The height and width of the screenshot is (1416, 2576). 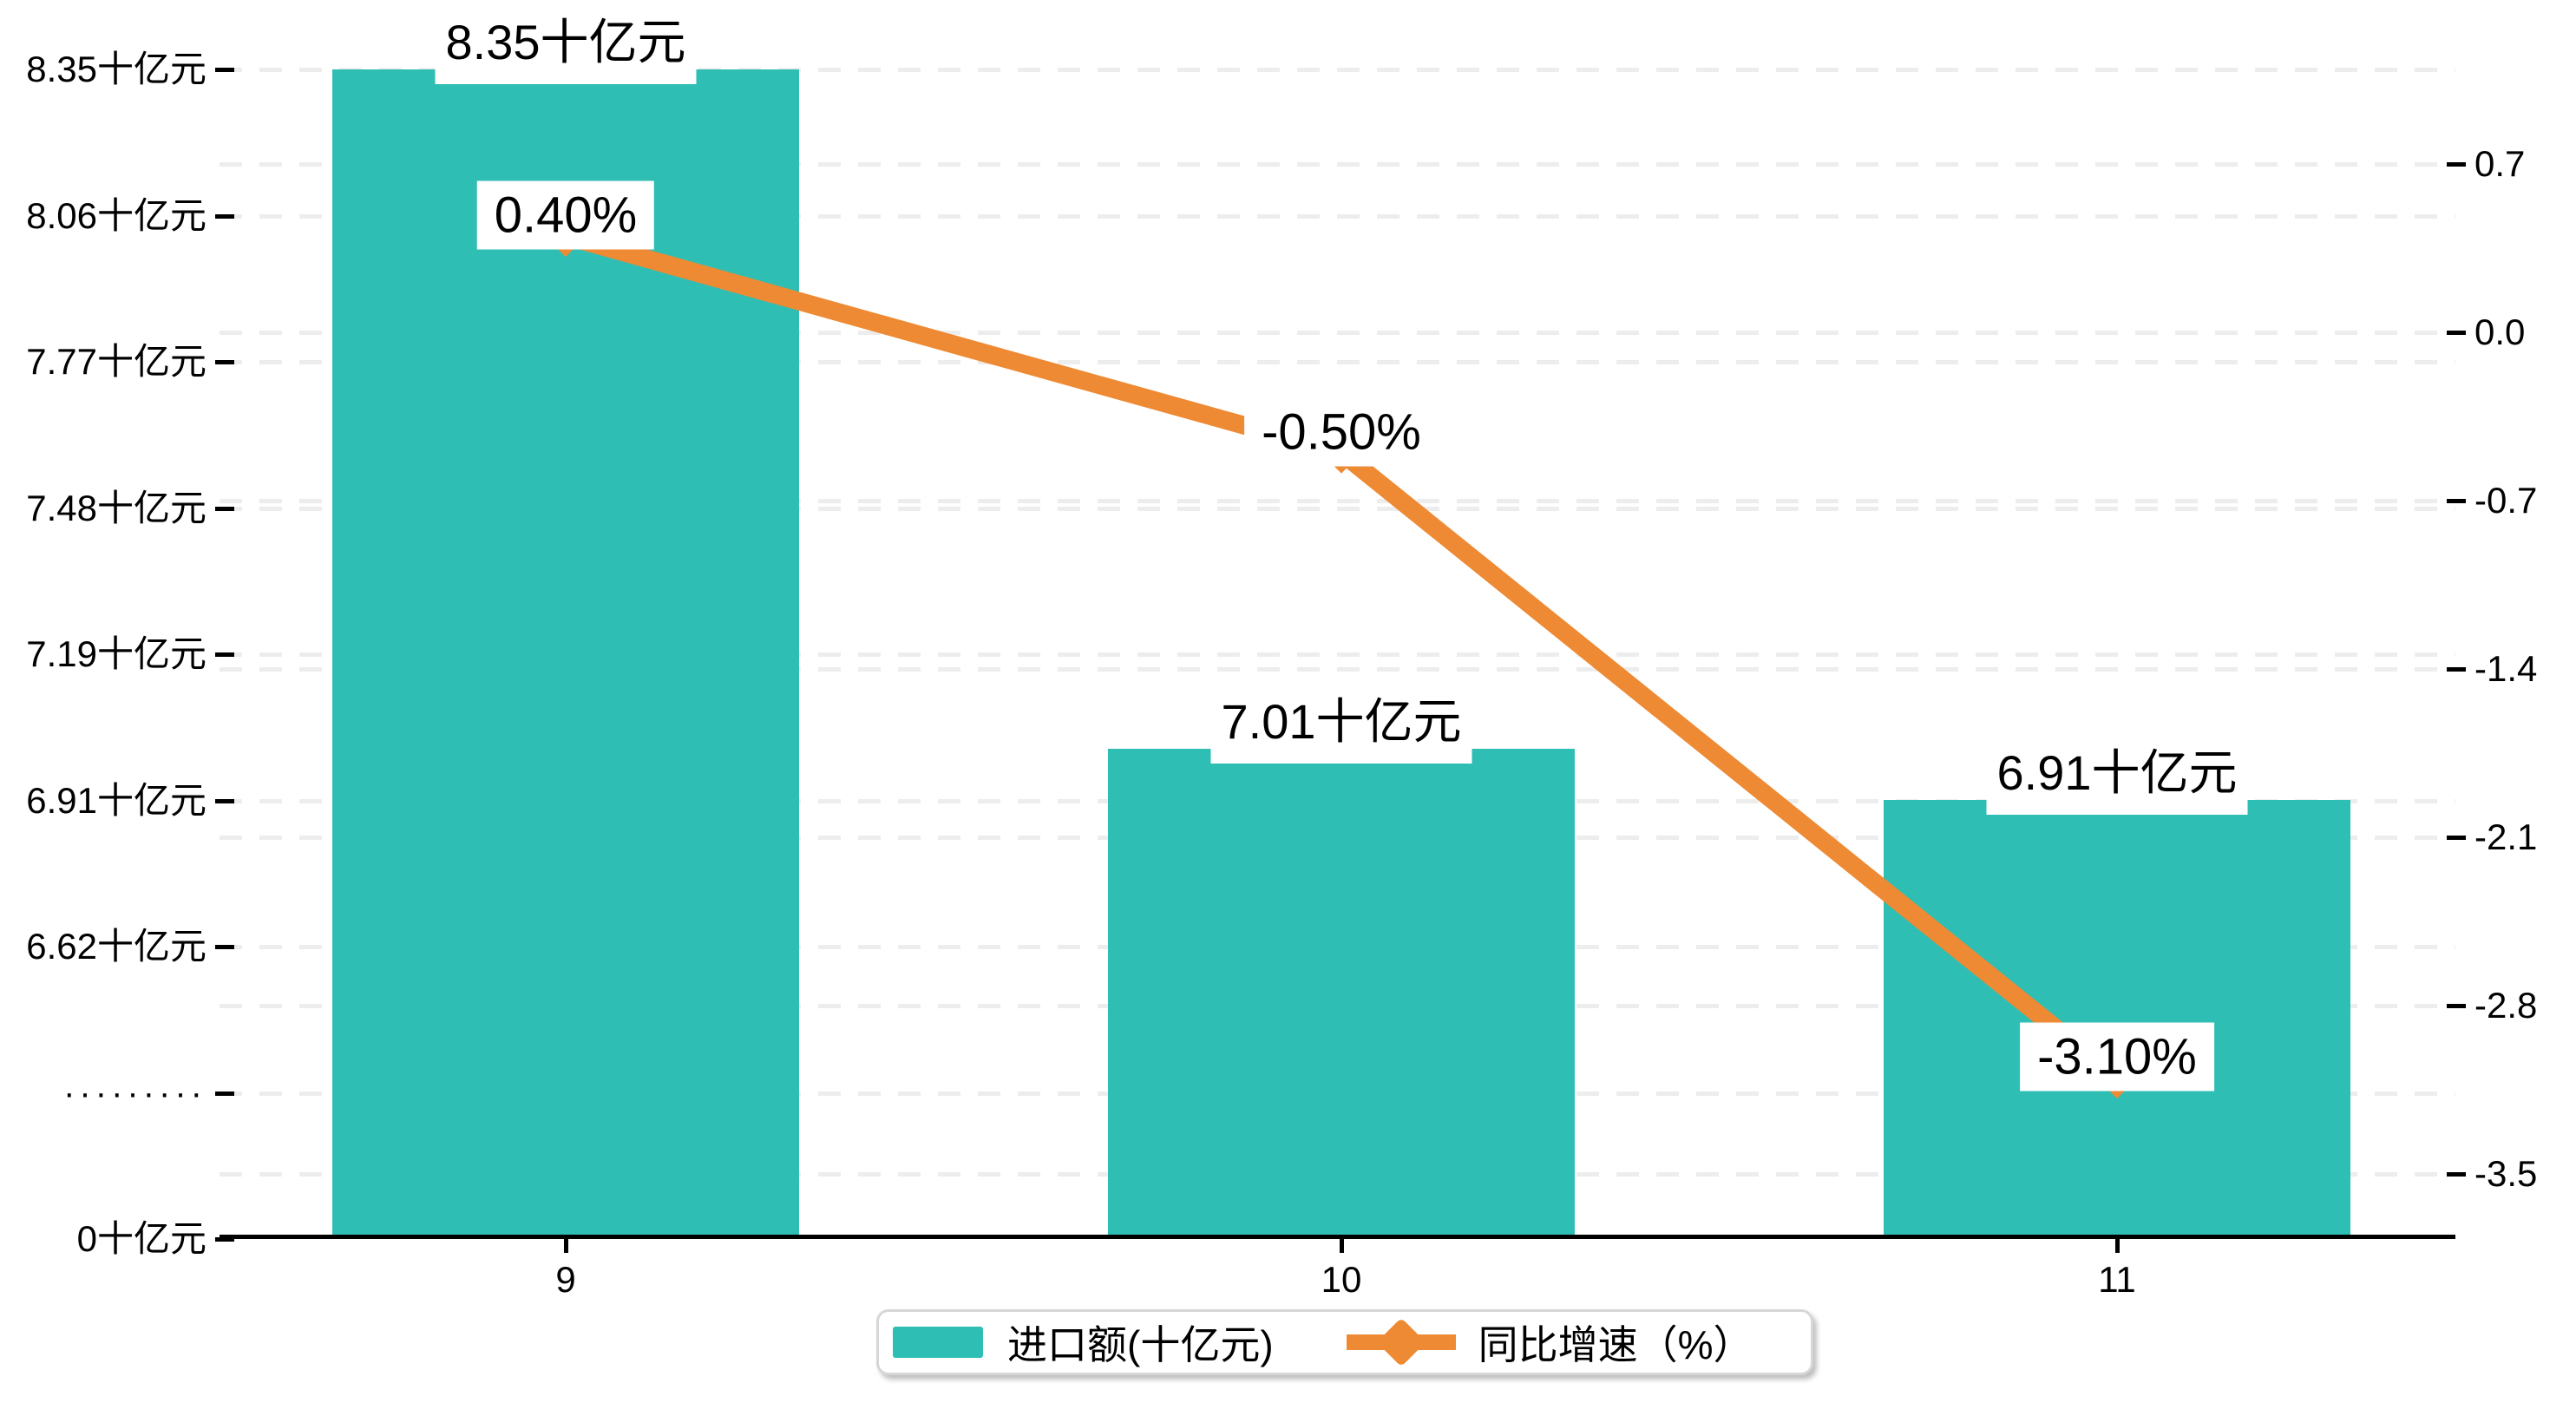 What do you see at coordinates (938, 1343) in the screenshot?
I see `legend-bar-swatch-icon` at bounding box center [938, 1343].